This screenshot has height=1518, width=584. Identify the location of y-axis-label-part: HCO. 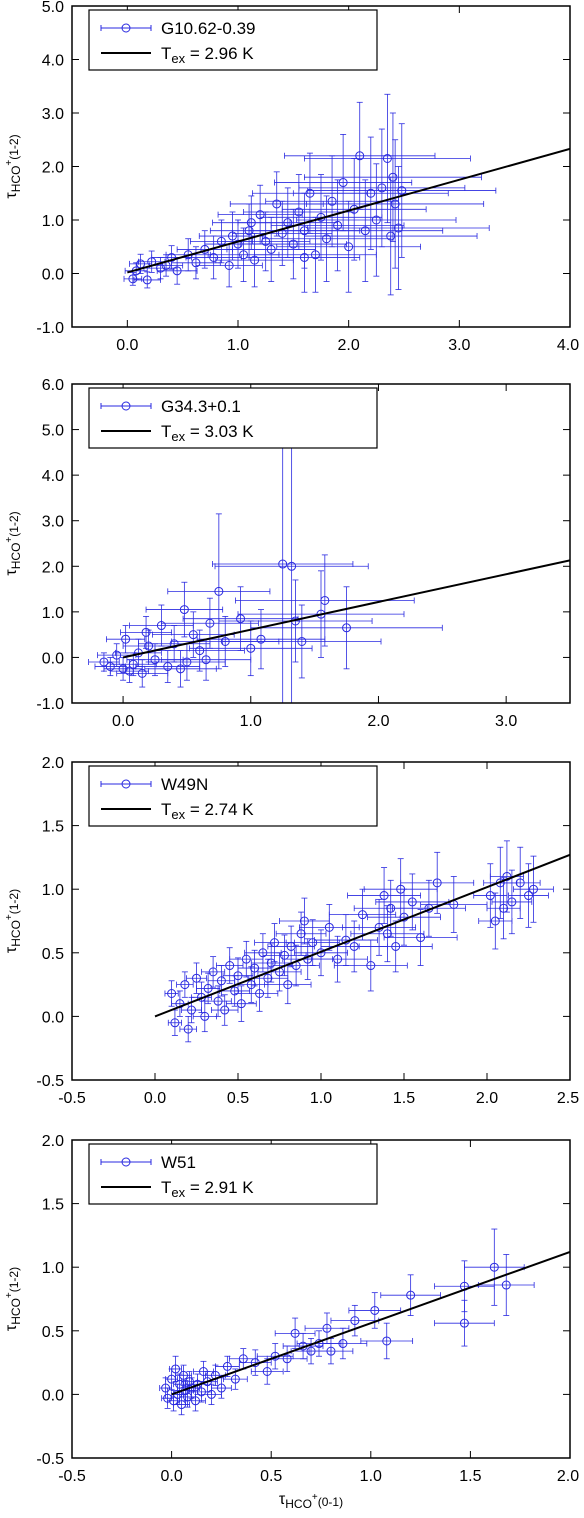
(16, 179).